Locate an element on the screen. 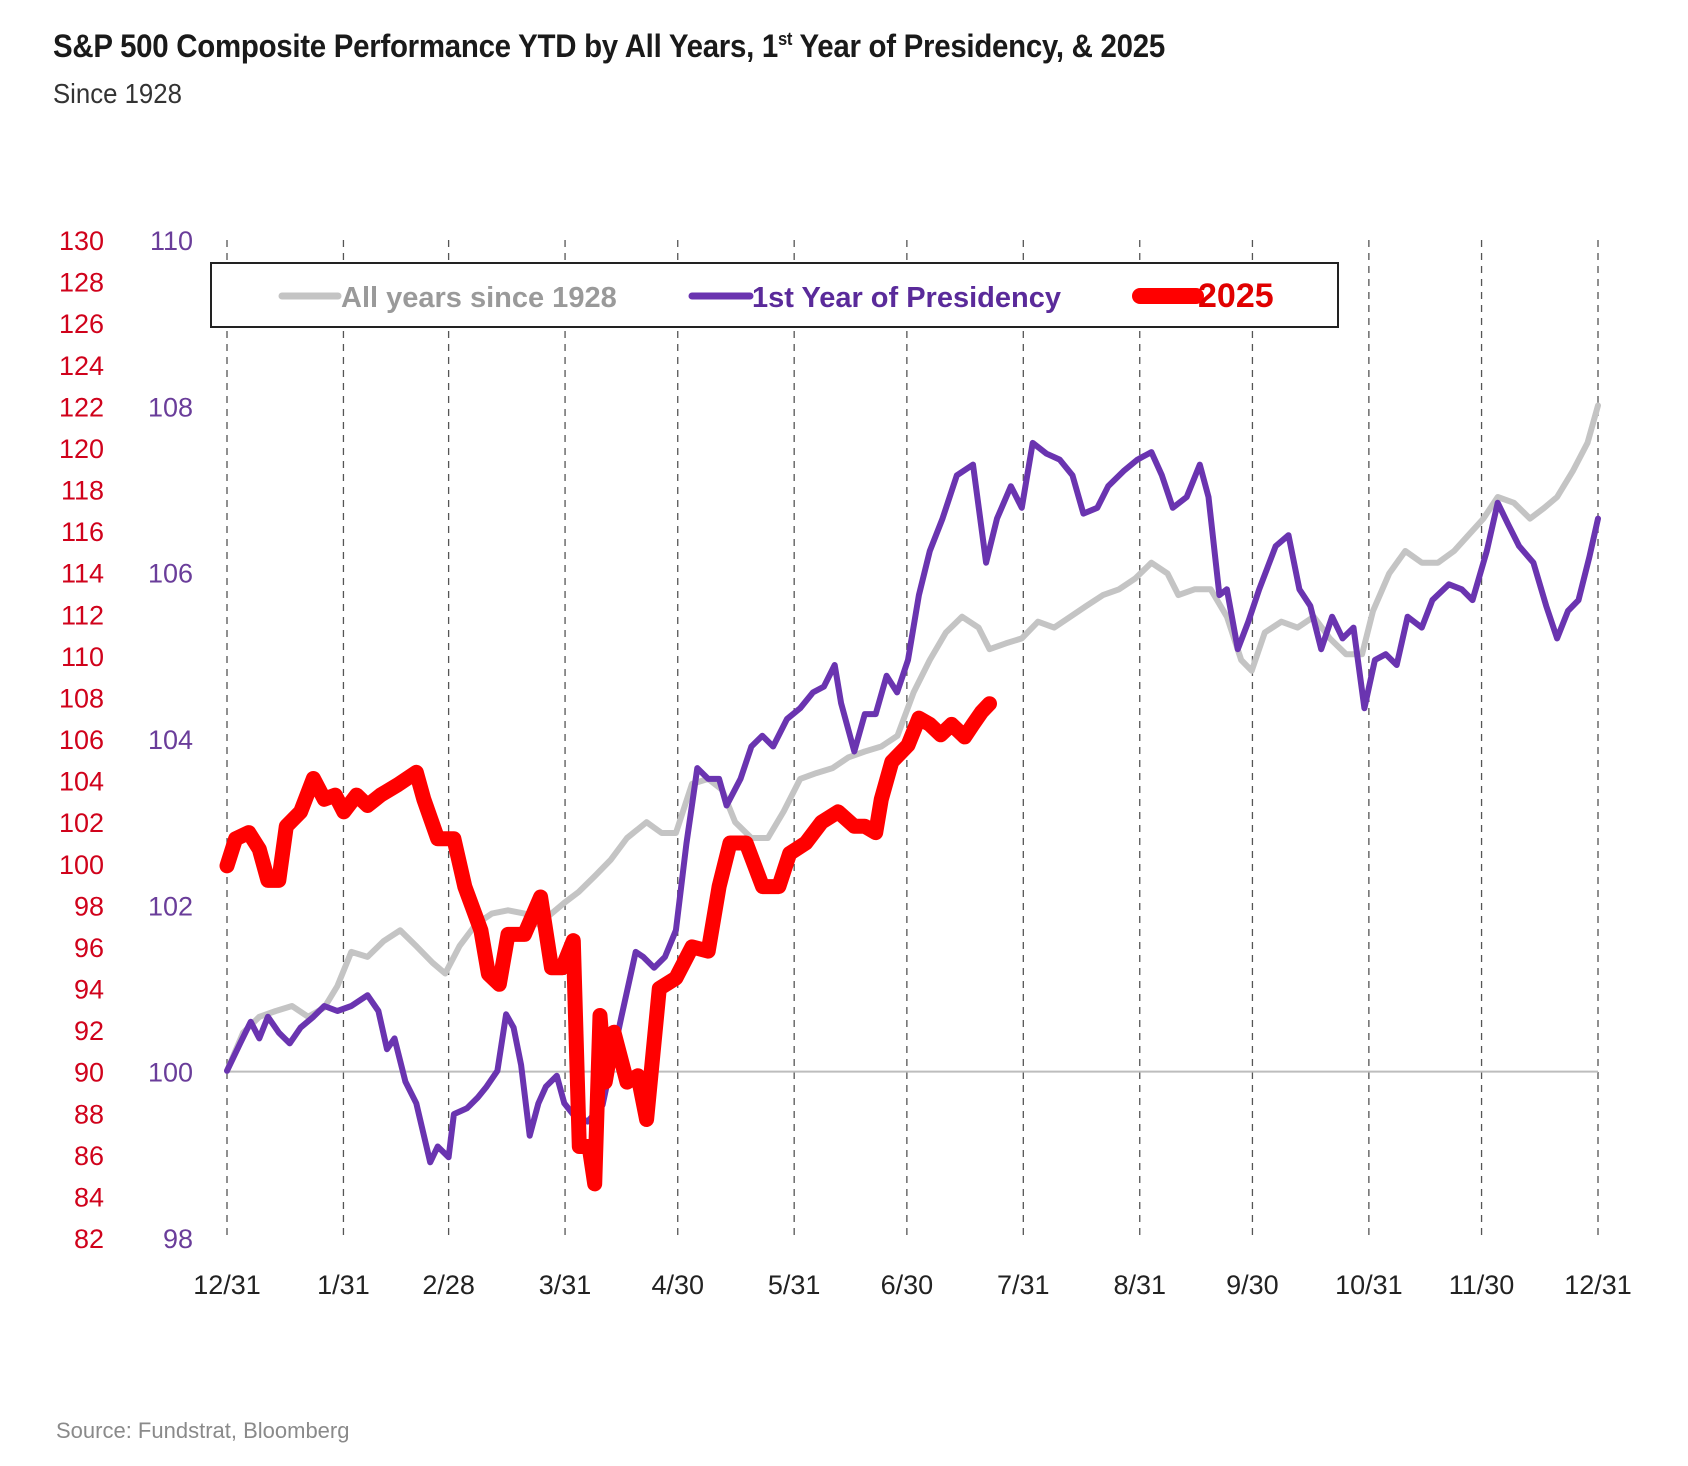 This screenshot has height=1466, width=1688. y-tick-presidency: 108 is located at coordinates (170, 407).